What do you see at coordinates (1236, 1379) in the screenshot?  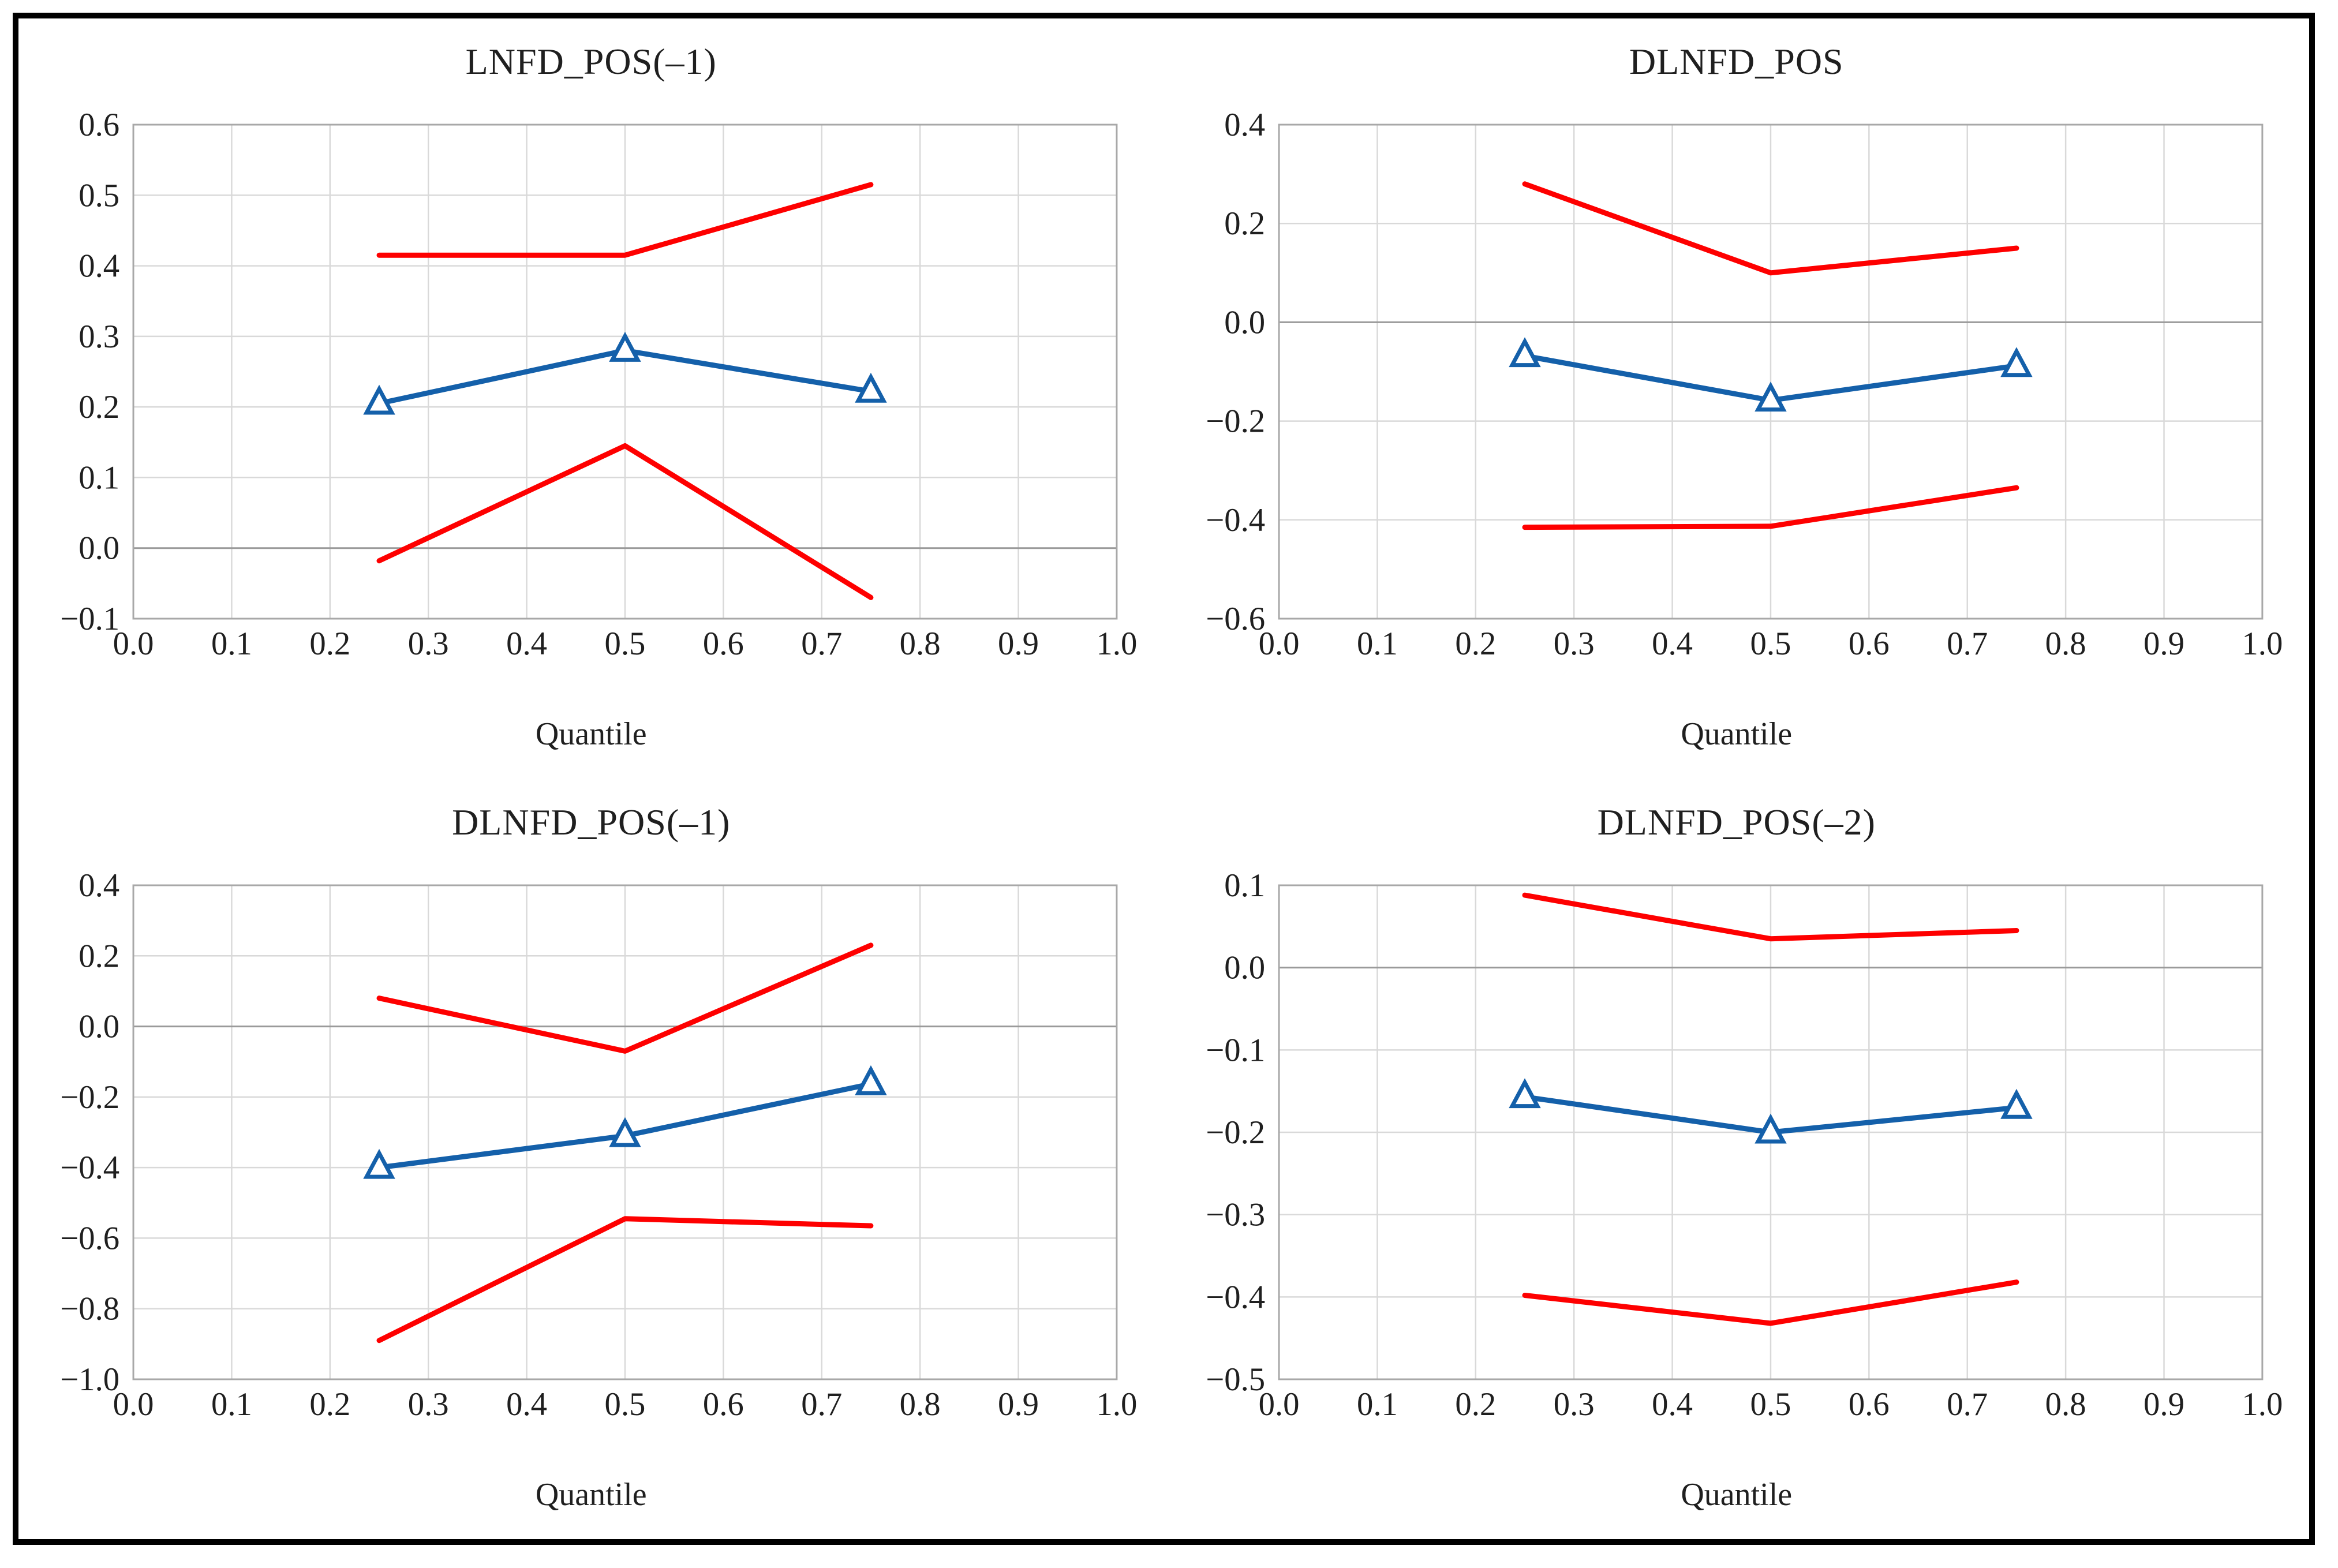 I see `y-tick-label: −0.5` at bounding box center [1236, 1379].